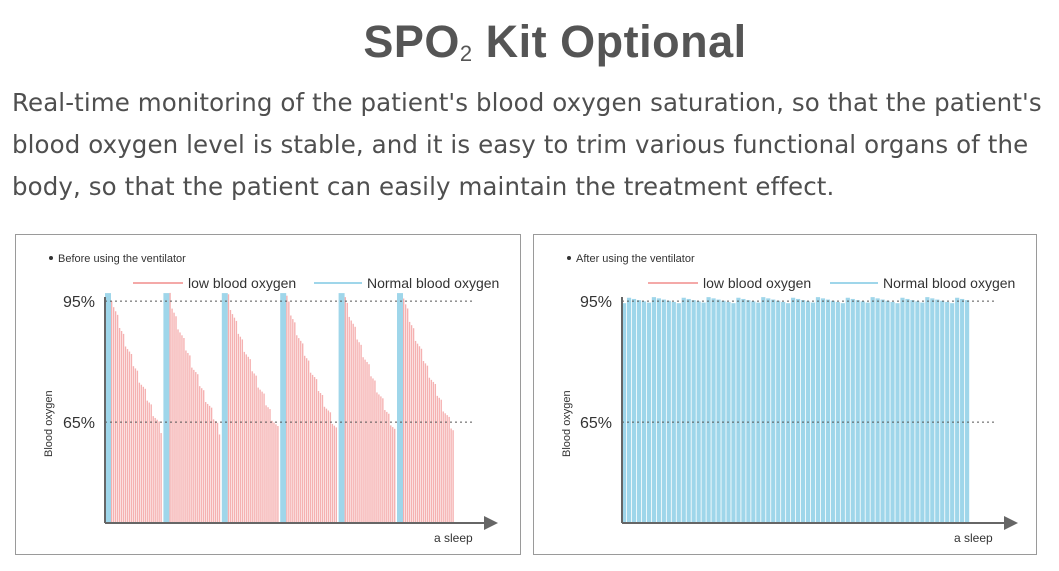  I want to click on chart-title: Before using the ventilator, so click(122, 259).